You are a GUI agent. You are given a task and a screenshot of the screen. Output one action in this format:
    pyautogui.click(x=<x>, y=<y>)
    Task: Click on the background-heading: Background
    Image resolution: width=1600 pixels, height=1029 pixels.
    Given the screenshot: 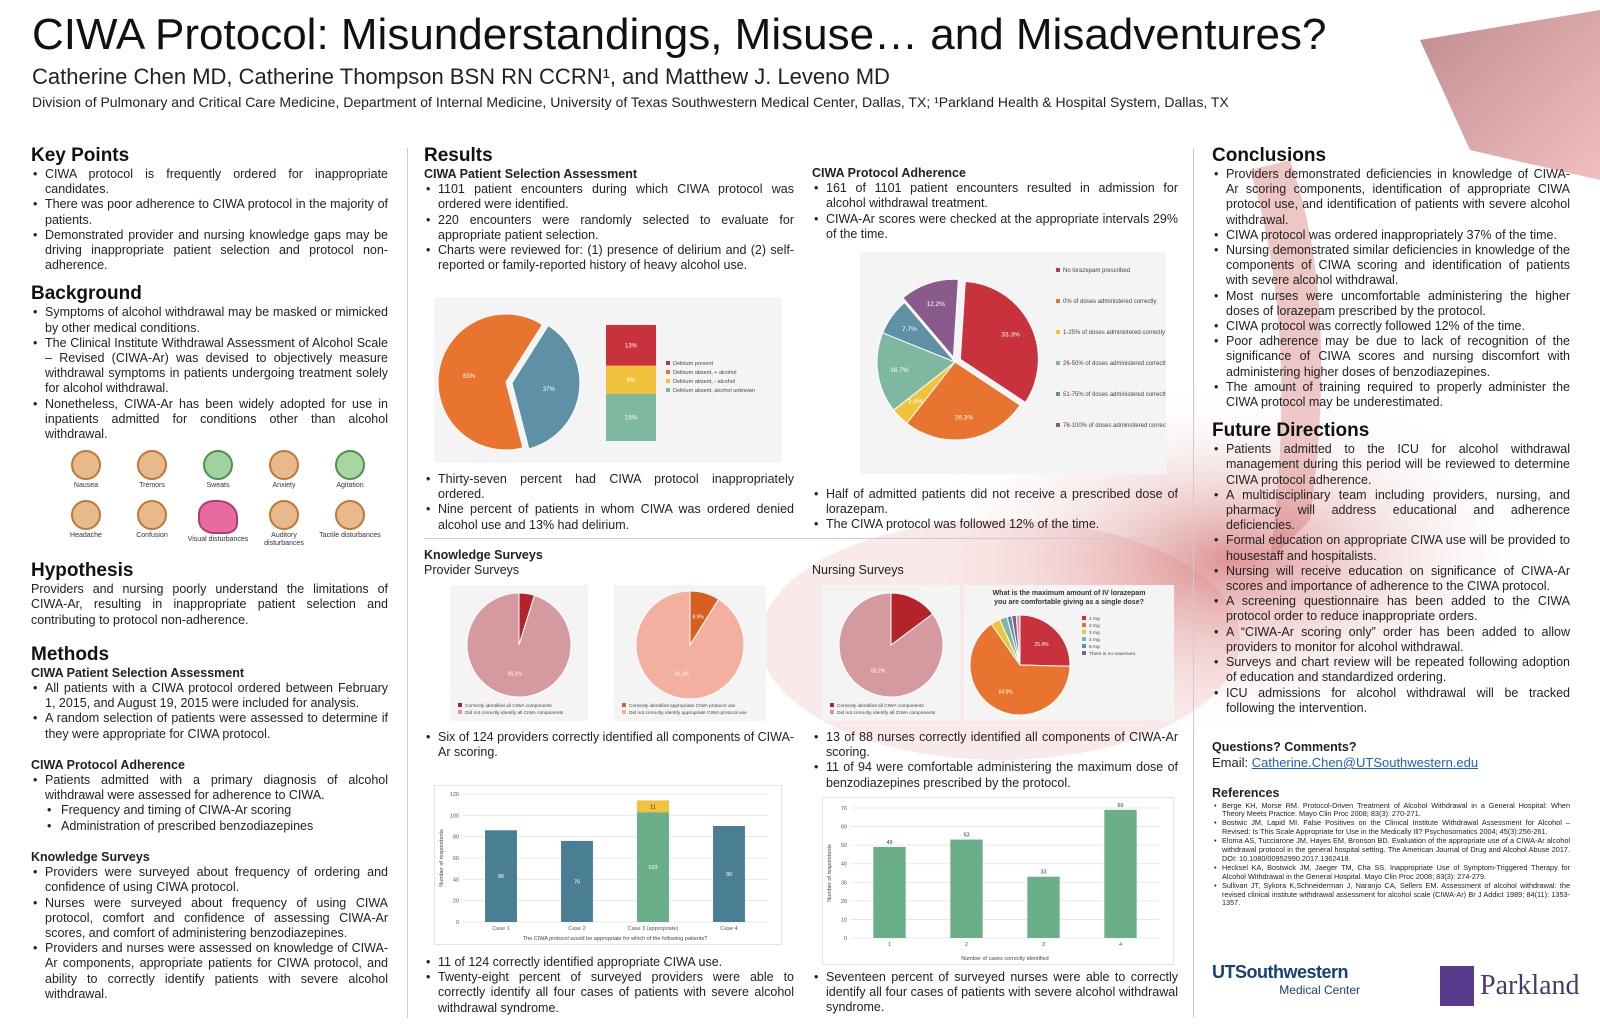 What is the action you would take?
    pyautogui.click(x=86, y=294)
    